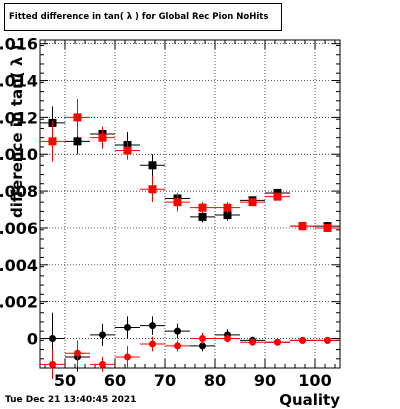 The width and height of the screenshot is (400, 409). I want to click on y-tick-label: 0, so click(32, 339).